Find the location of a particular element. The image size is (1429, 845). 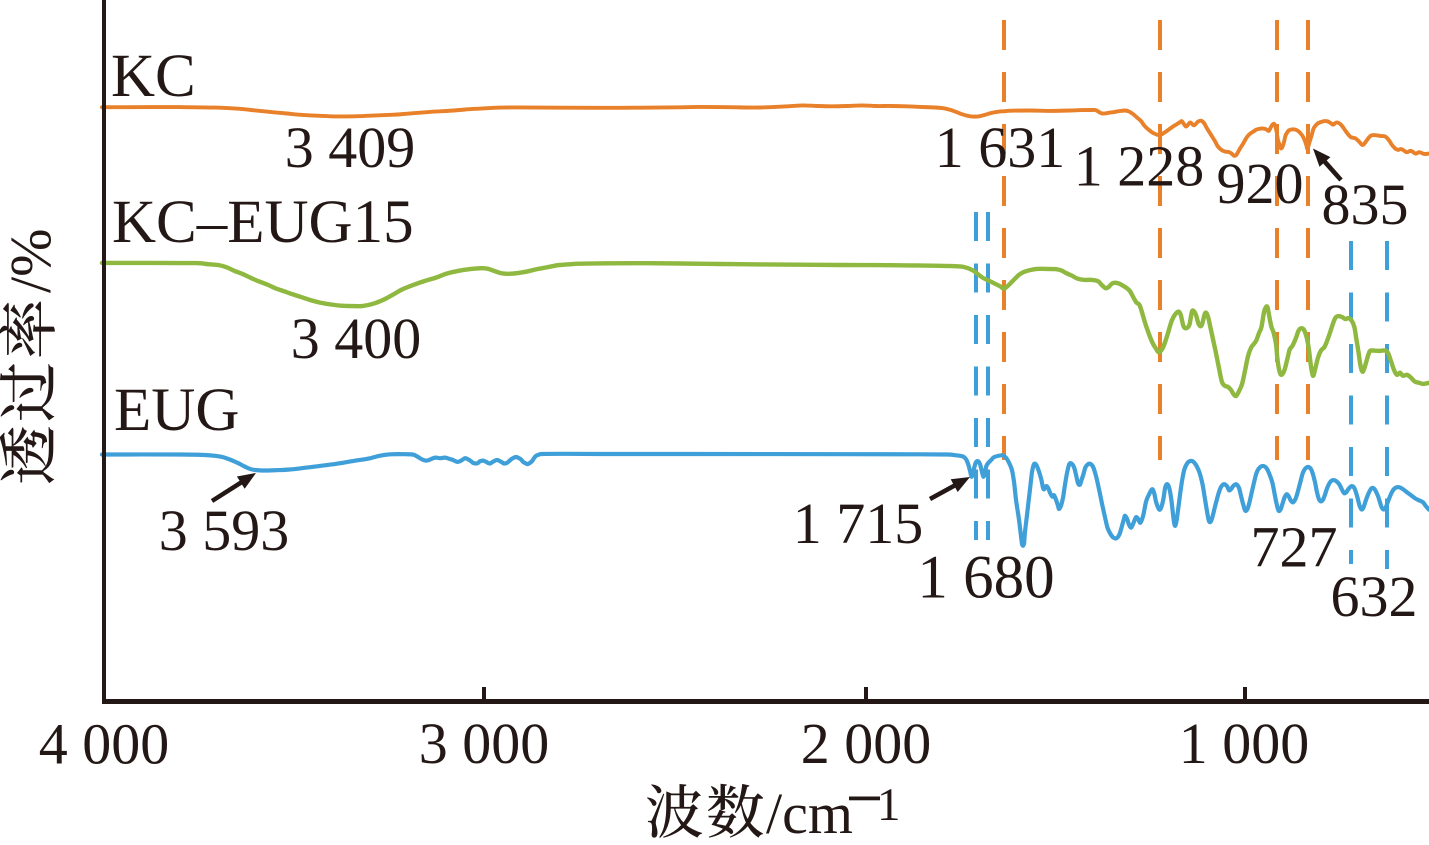

svg-text: 3 593 is located at coordinates (224, 530).